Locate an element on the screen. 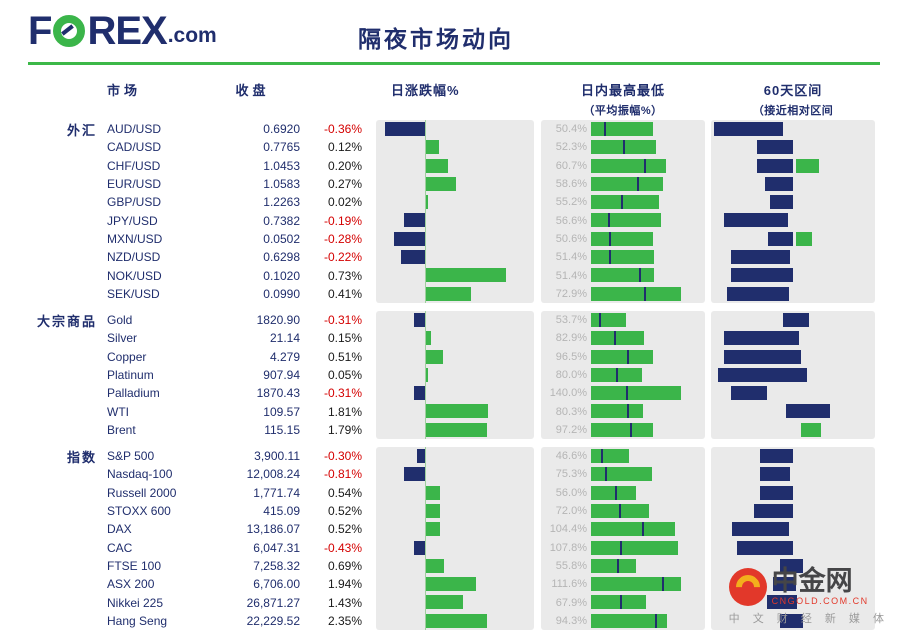 The width and height of the screenshot is (903, 634). table-row: FTSE 100 7,258.32 0.69% 55.8% is located at coordinates (451, 566).